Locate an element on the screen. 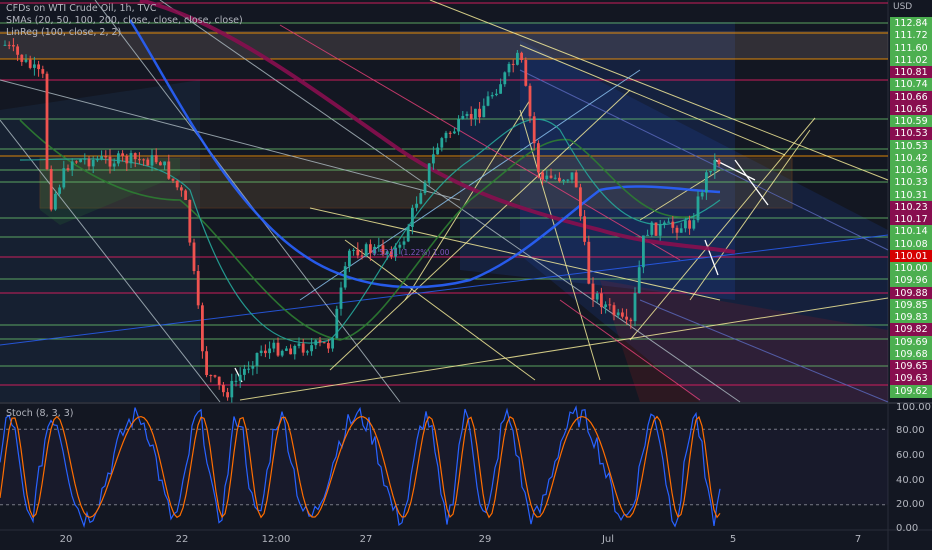 The height and width of the screenshot is (550, 932). price-tag: 109.69 is located at coordinates (911, 342).